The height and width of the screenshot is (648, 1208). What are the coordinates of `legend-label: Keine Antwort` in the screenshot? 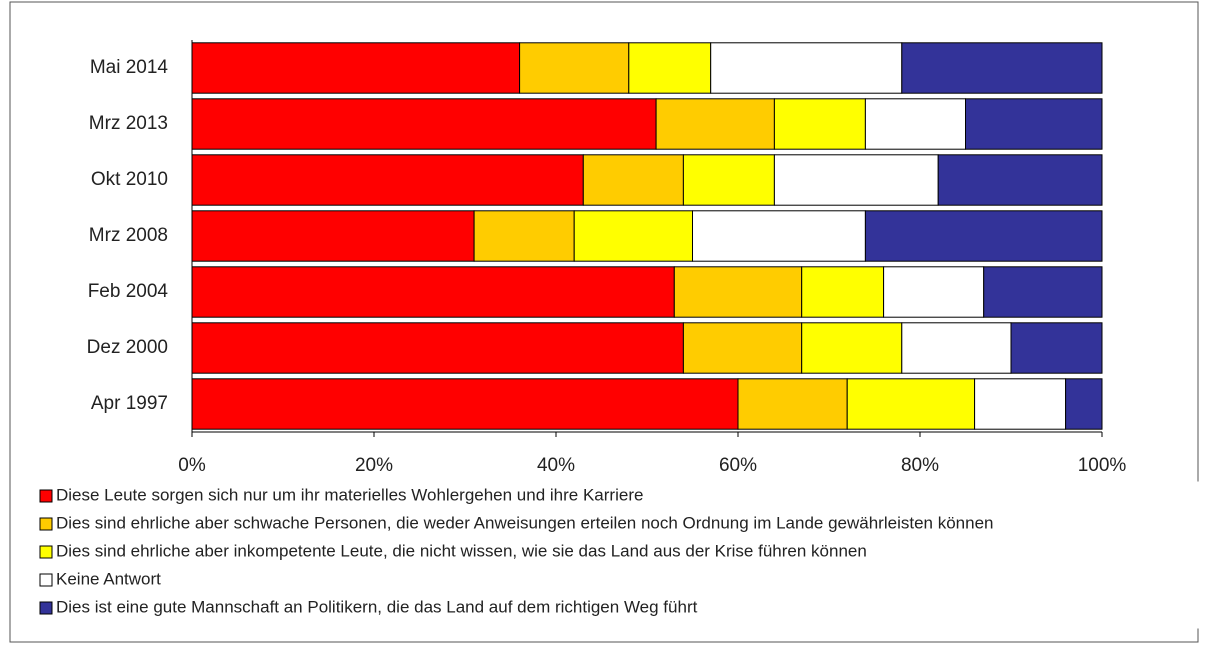 It's located at (108, 578).